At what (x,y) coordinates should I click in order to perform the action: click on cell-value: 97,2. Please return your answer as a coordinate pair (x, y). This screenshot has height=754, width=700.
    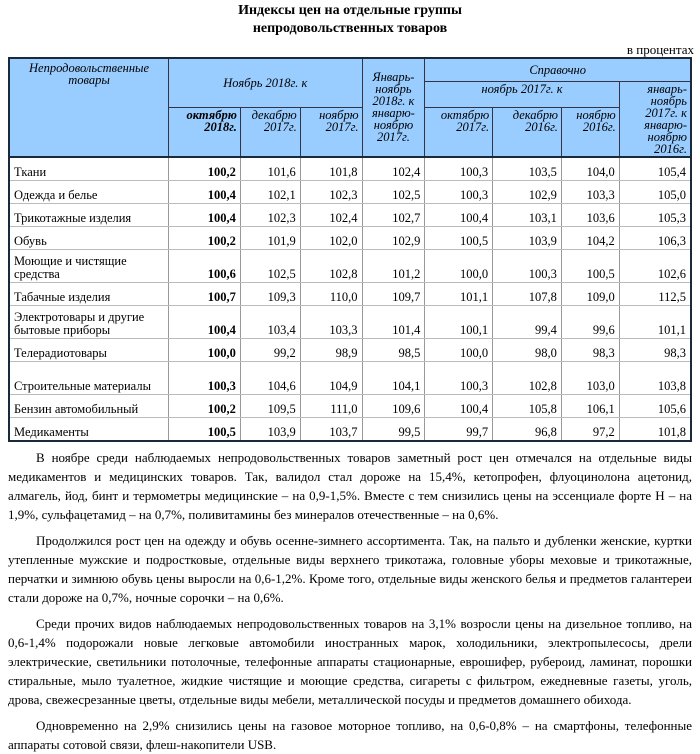
    Looking at the image, I should click on (590, 429).